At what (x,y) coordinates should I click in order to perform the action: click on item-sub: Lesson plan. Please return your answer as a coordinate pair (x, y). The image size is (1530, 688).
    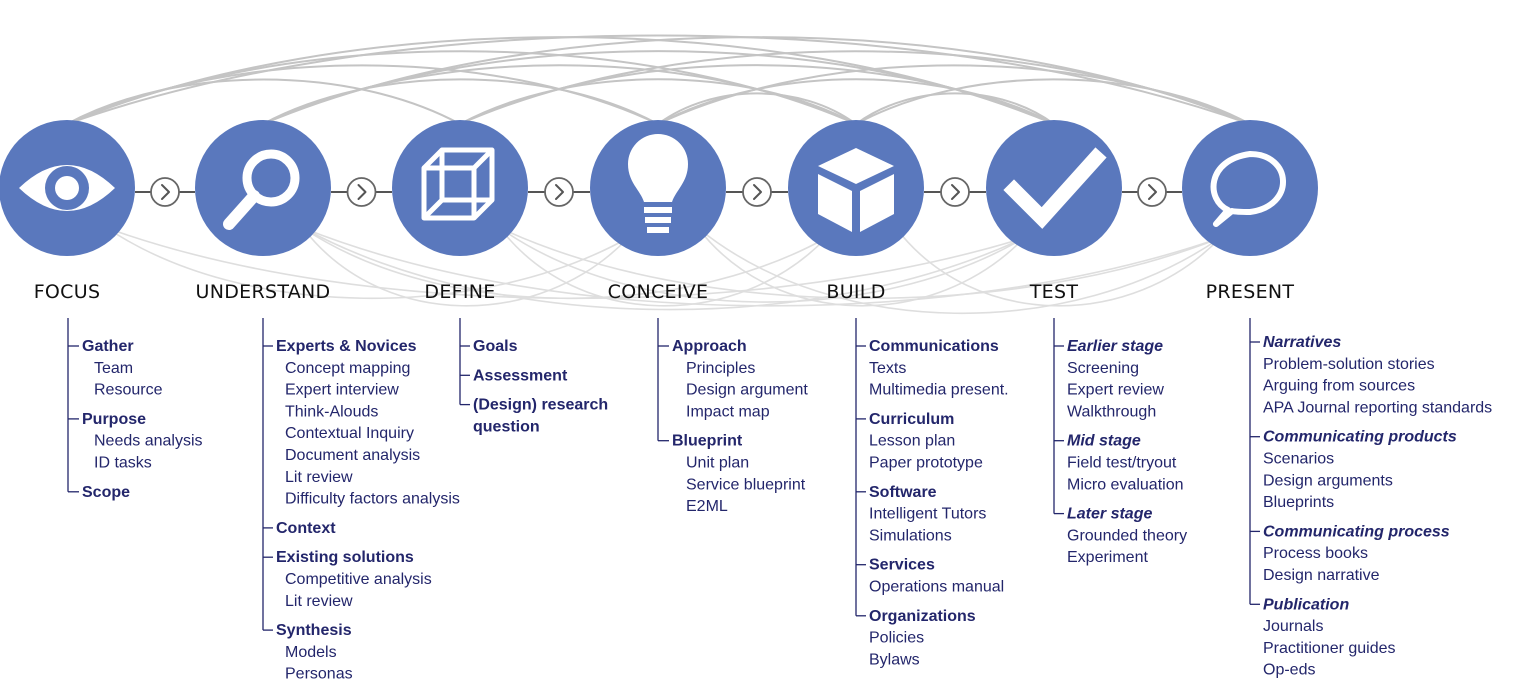
    Looking at the image, I should click on (912, 441).